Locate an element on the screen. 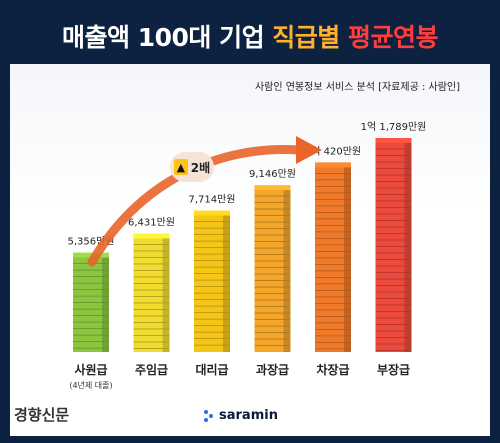 The height and width of the screenshot is (443, 500). page-title: 매출액 100대 기업 직급별 평균연봉 is located at coordinates (250, 36).